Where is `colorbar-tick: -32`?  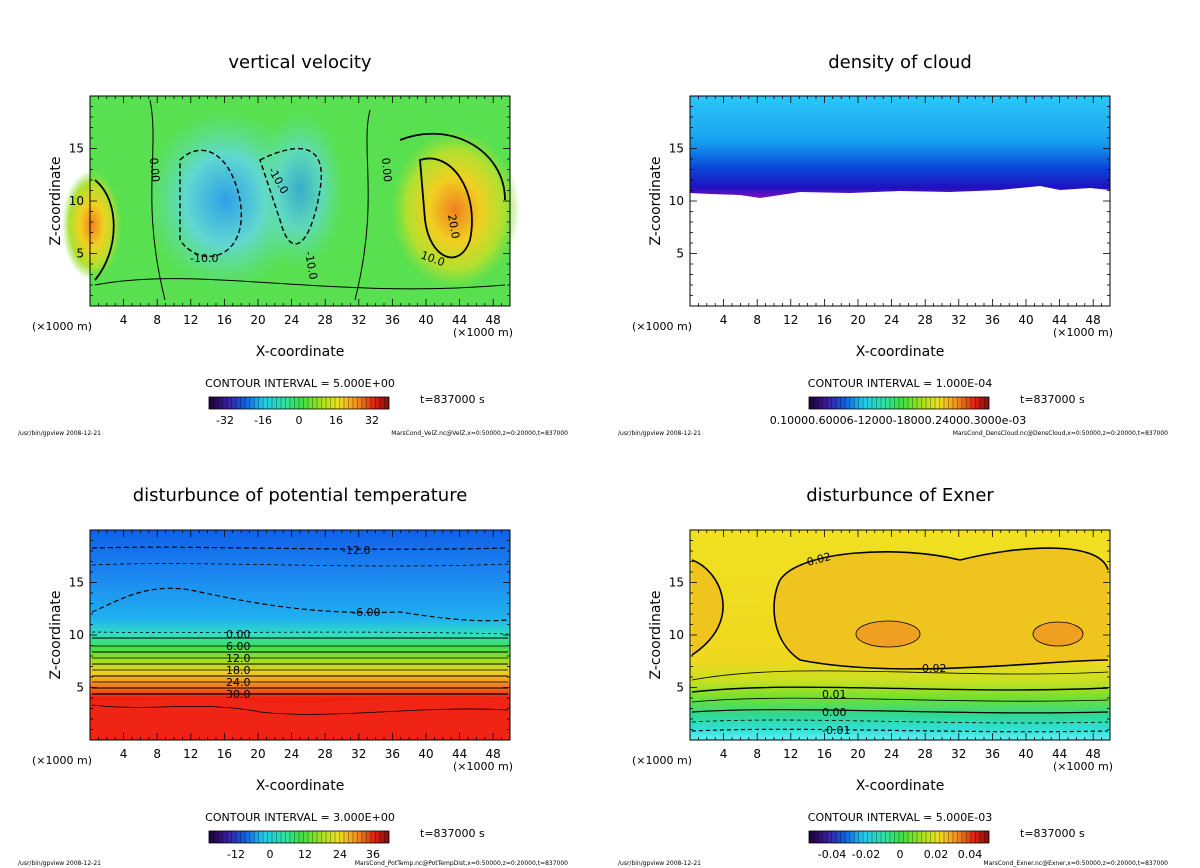 colorbar-tick: -32 is located at coordinates (225, 420).